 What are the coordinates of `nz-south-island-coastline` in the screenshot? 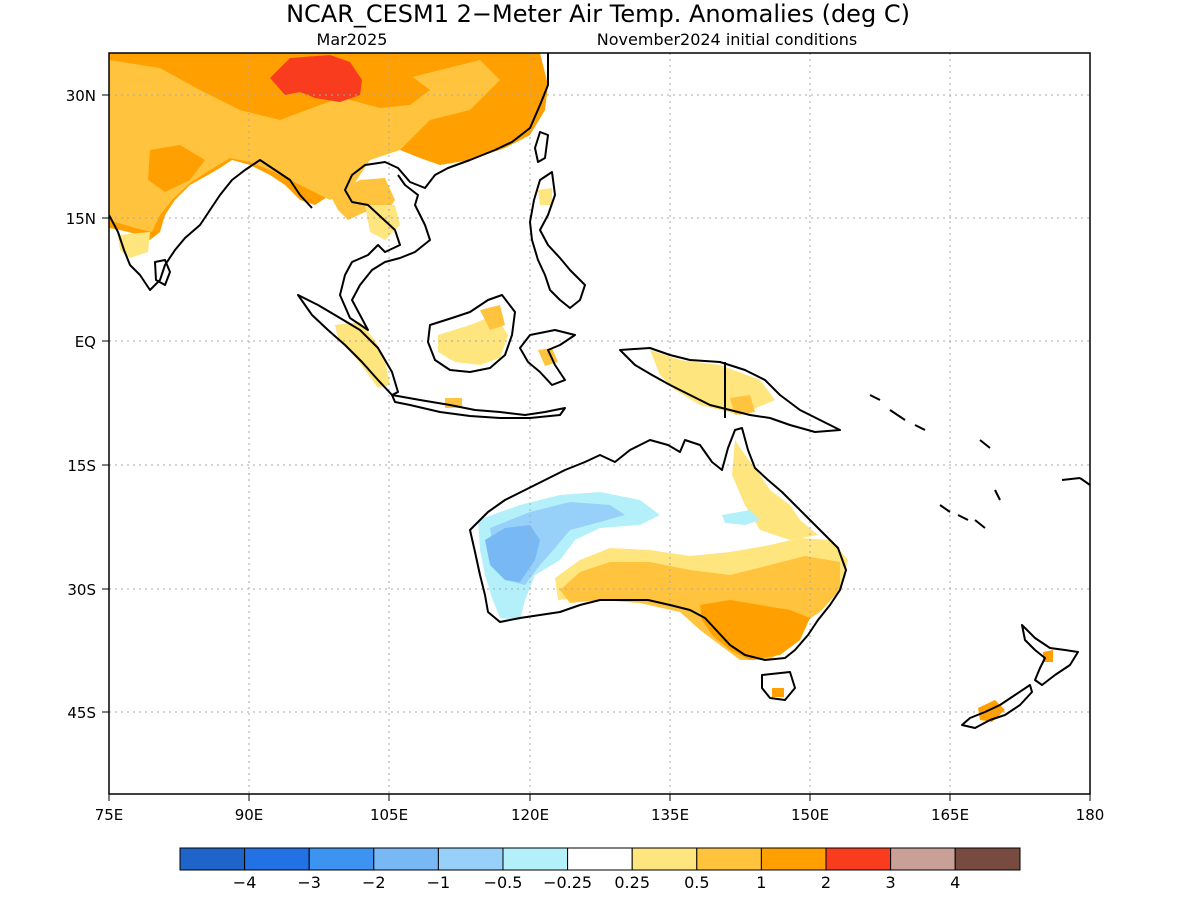 It's located at (997, 706).